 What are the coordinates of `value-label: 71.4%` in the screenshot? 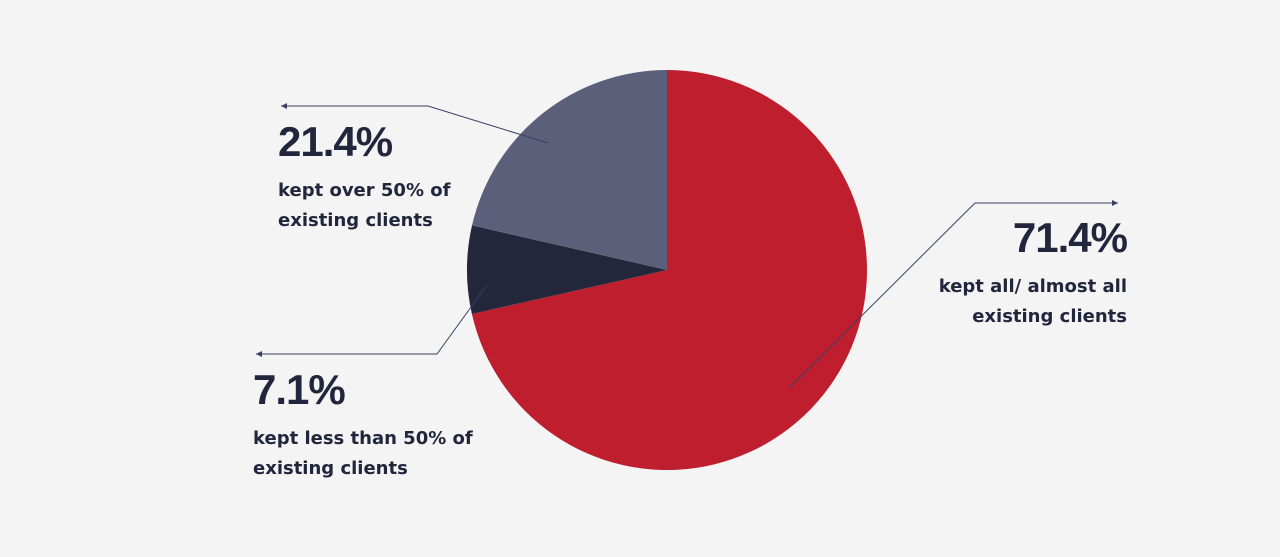 It's located at (1070, 237).